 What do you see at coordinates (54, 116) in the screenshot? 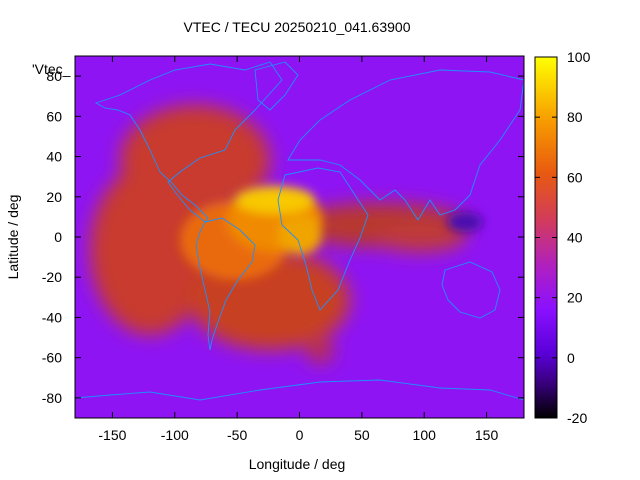
I see `y-tick-label: 60` at bounding box center [54, 116].